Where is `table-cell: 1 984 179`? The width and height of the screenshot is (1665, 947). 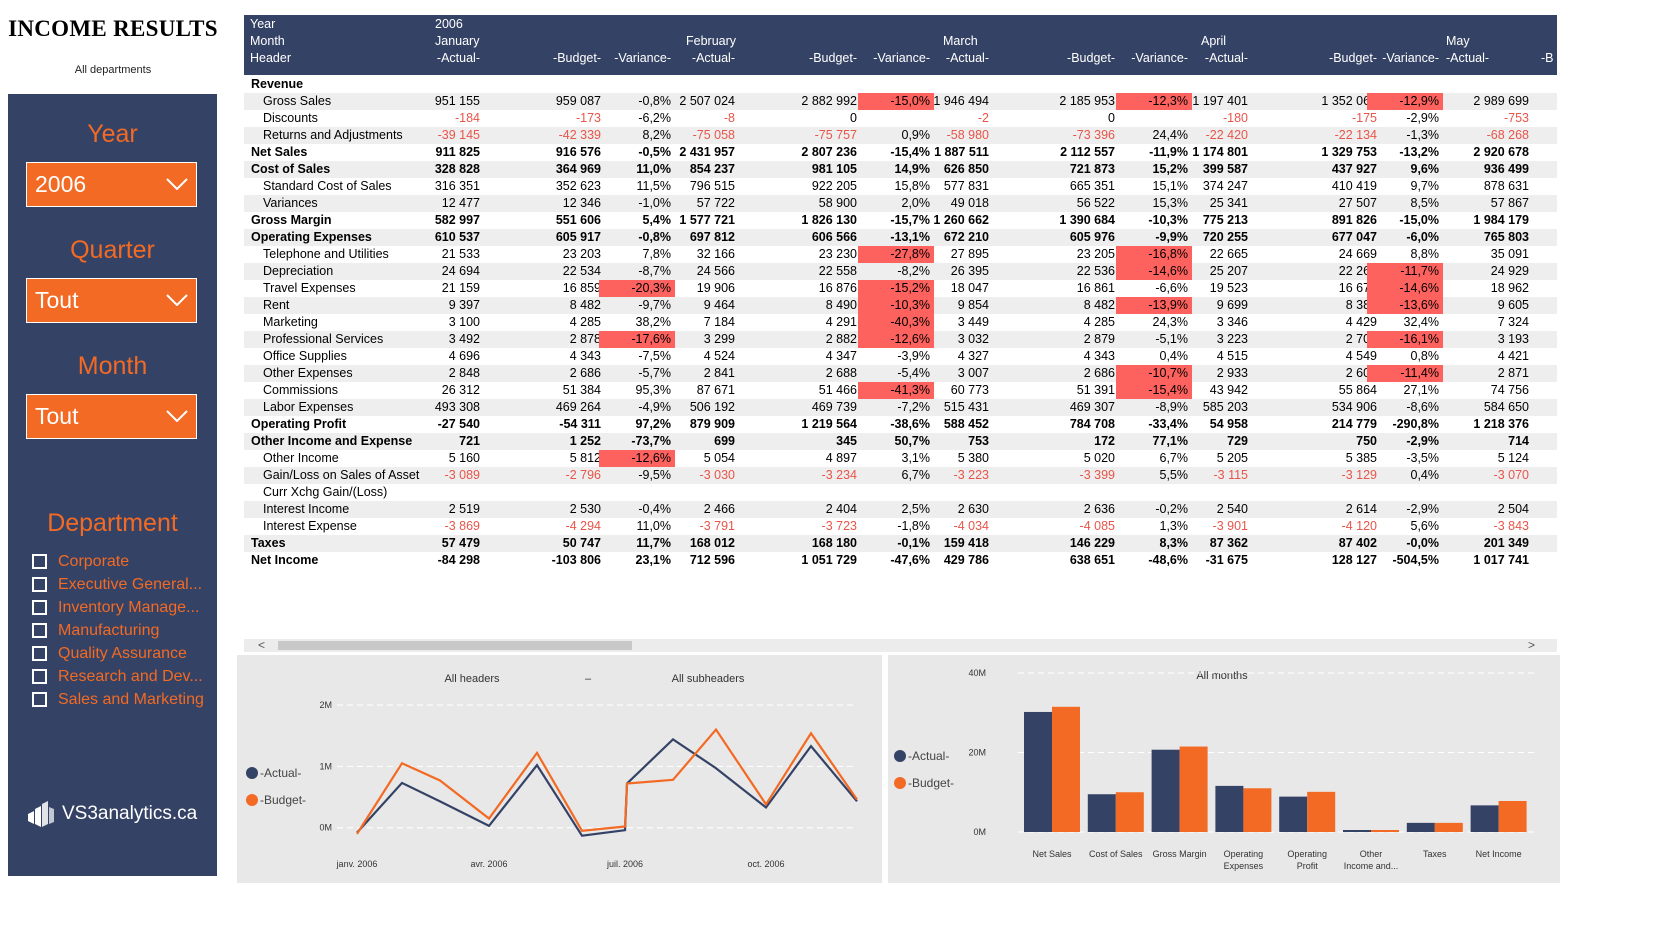 table-cell: 1 984 179 is located at coordinates (1501, 220).